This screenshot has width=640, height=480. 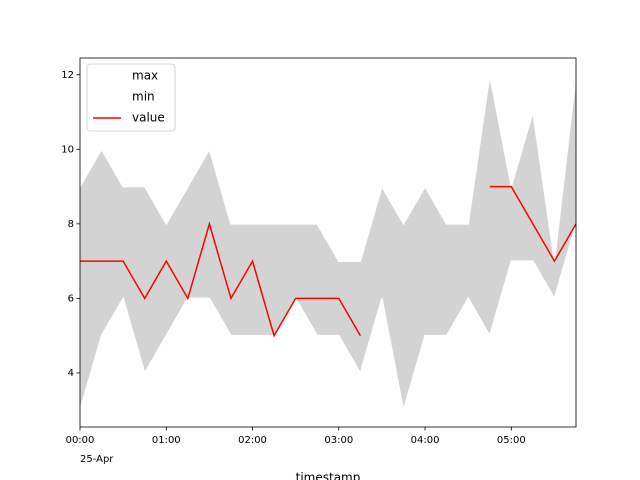 What do you see at coordinates (328, 475) in the screenshot?
I see `x-axis-label: timestamp` at bounding box center [328, 475].